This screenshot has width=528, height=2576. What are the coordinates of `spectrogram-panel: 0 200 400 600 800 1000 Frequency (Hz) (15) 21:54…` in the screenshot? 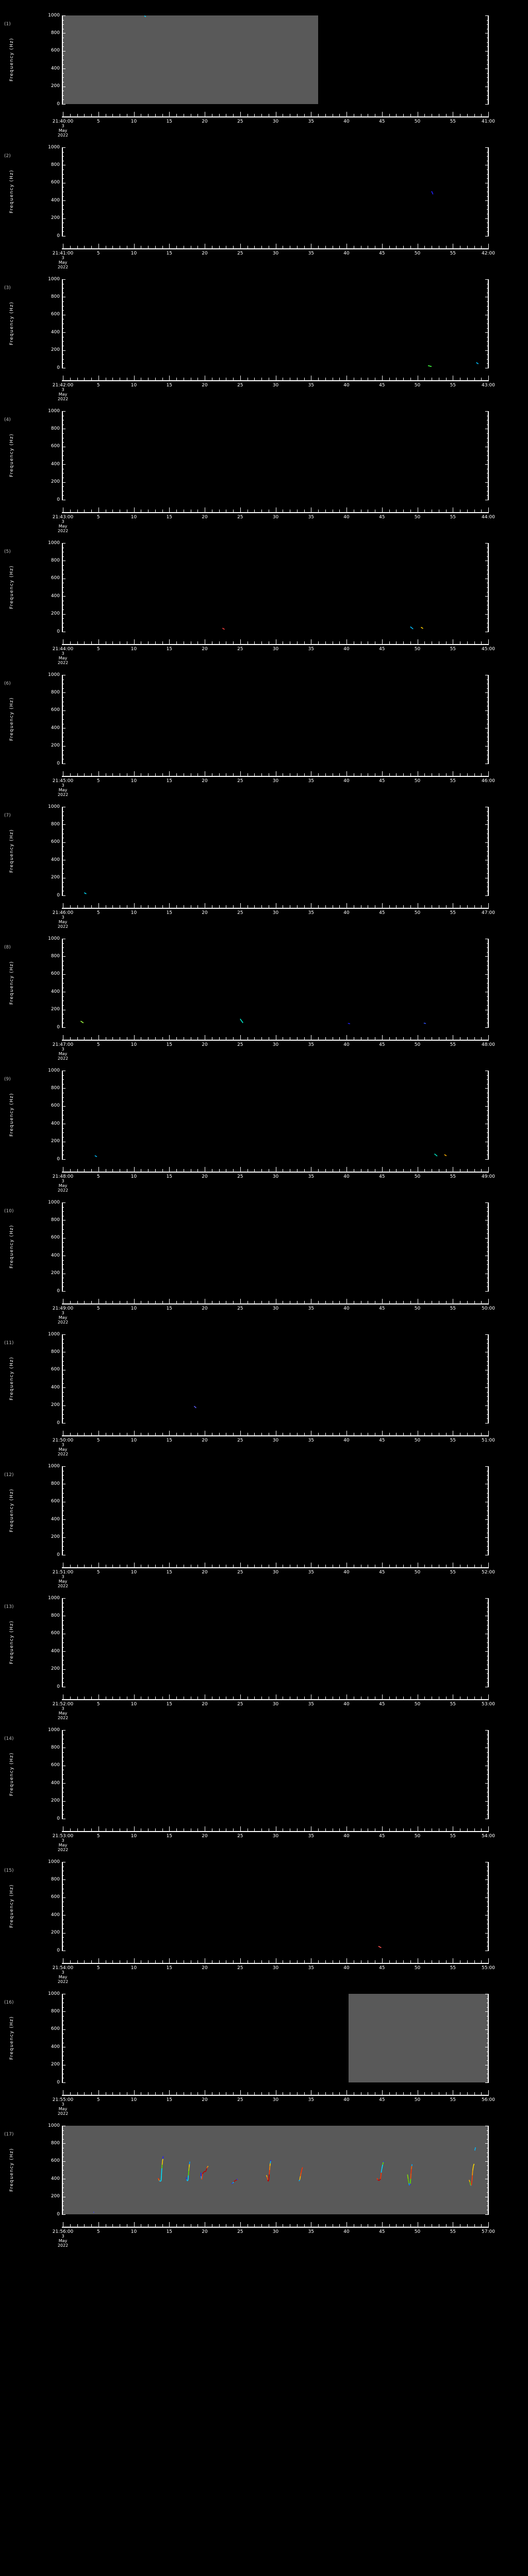 It's located at (264, 1919).